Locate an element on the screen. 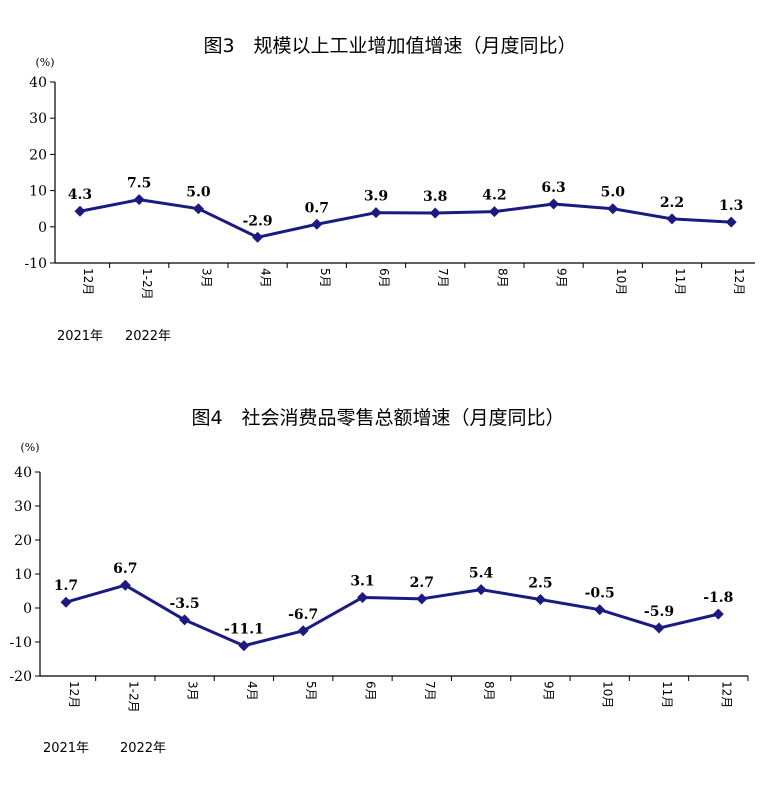  fig4-x-tick-label: 1-2月 is located at coordinates (133, 697).